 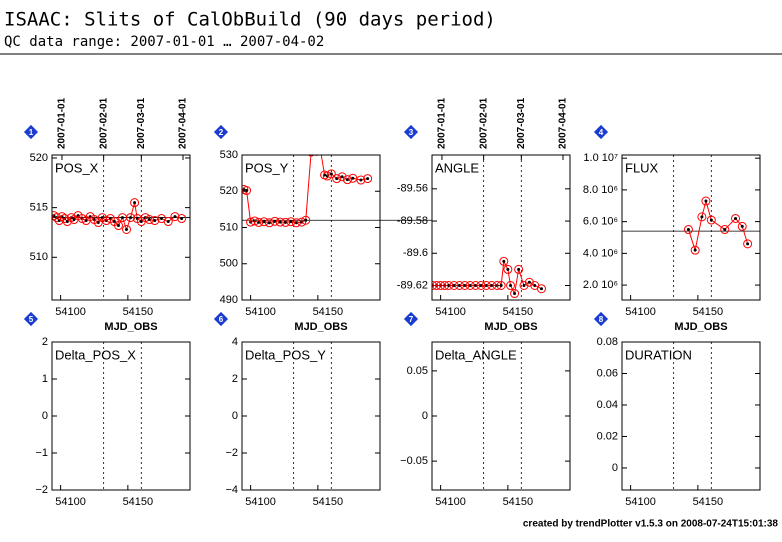 What do you see at coordinates (31, 132) in the screenshot?
I see `panel-number: 1` at bounding box center [31, 132].